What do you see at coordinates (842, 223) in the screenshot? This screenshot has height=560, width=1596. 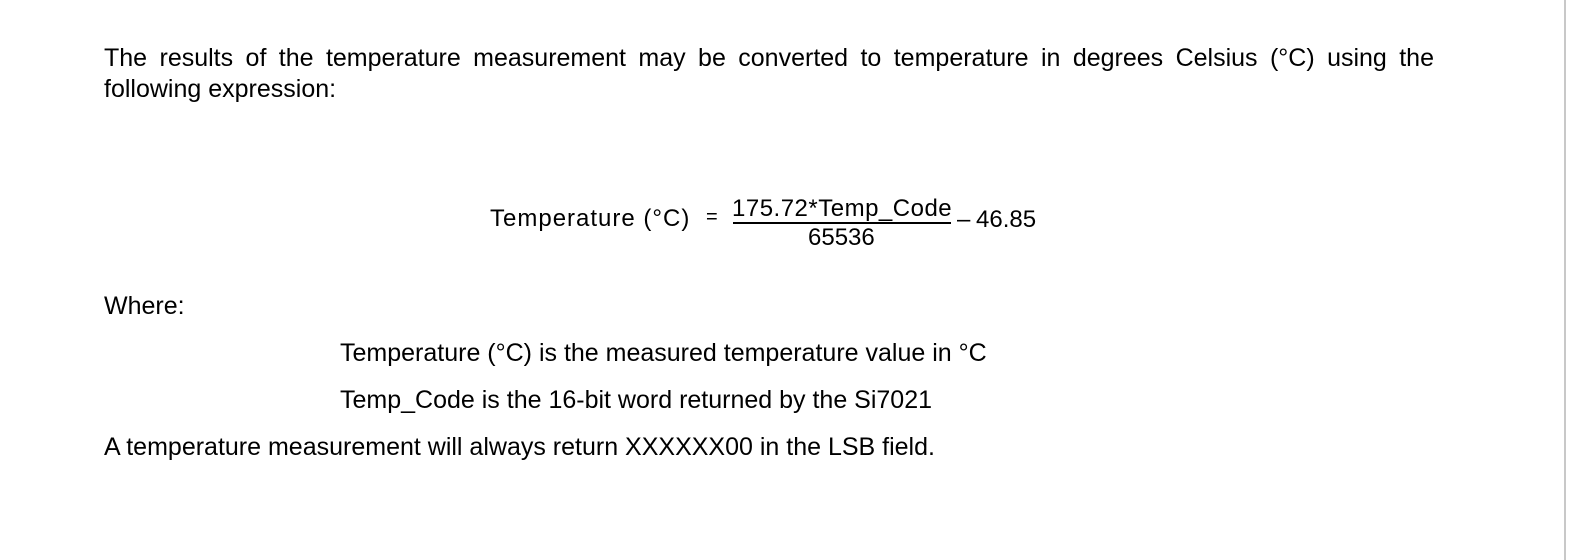 I see `fraction-bar` at bounding box center [842, 223].